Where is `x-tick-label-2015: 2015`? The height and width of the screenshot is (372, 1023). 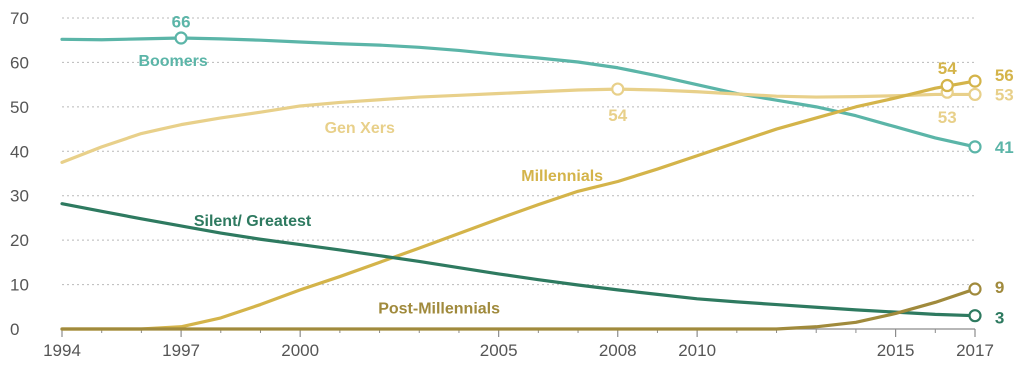
x-tick-label-2015: 2015 is located at coordinates (896, 350).